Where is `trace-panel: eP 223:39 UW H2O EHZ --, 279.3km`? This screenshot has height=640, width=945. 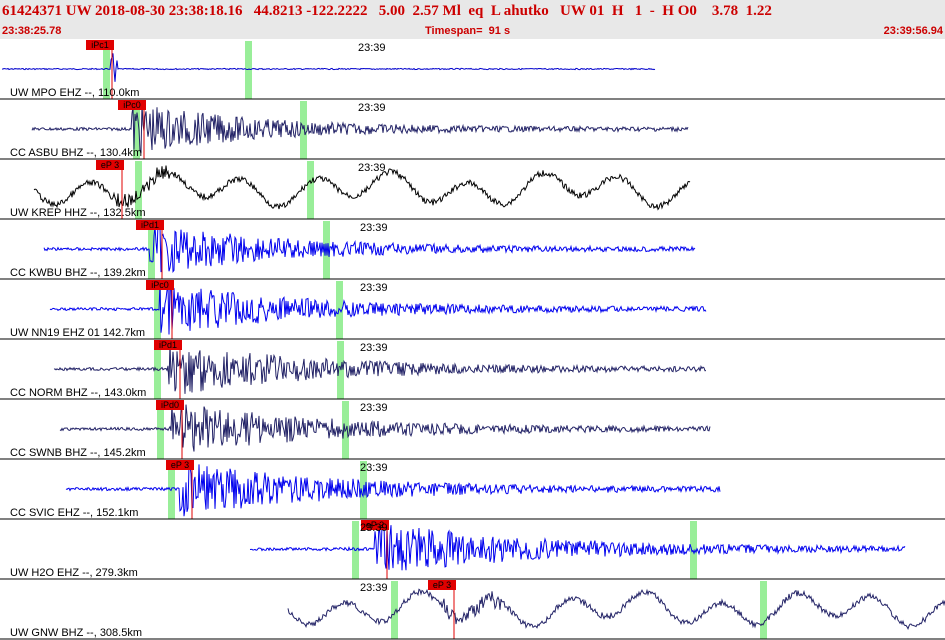
trace-panel: eP 223:39 UW H2O EHZ --, 279.3km is located at coordinates (472, 550).